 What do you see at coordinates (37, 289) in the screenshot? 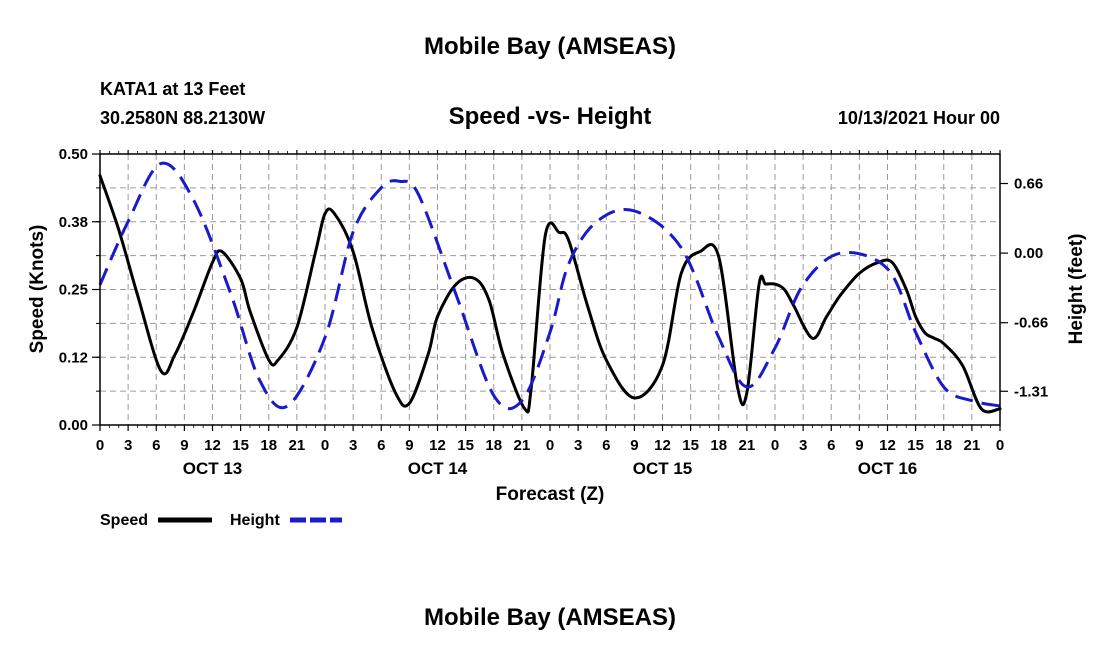
I see `y-axis-label-left: Speed (Knots)` at bounding box center [37, 289].